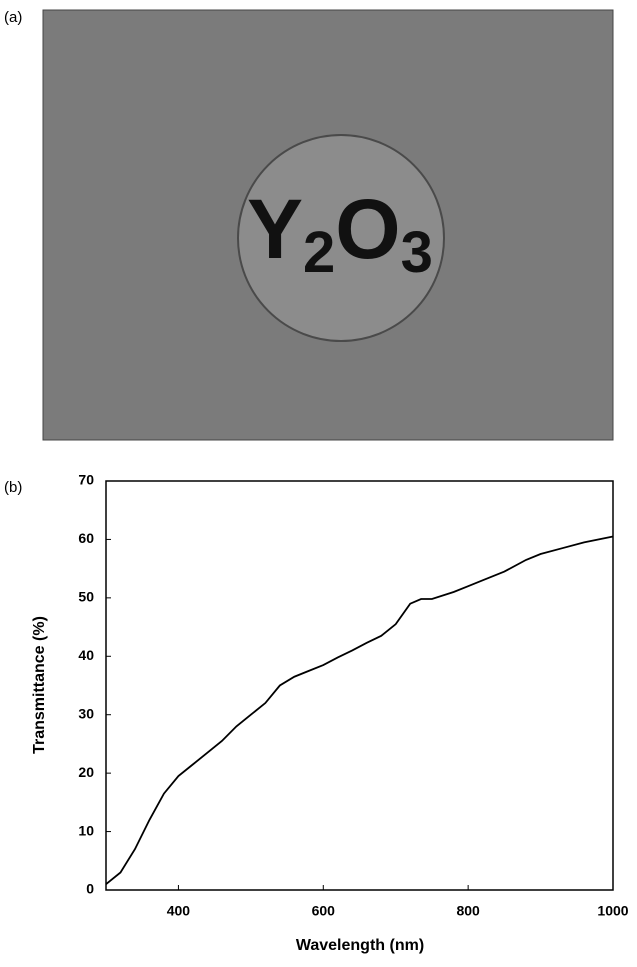 The height and width of the screenshot is (967, 637). I want to click on text-part: 3, so click(417, 252).